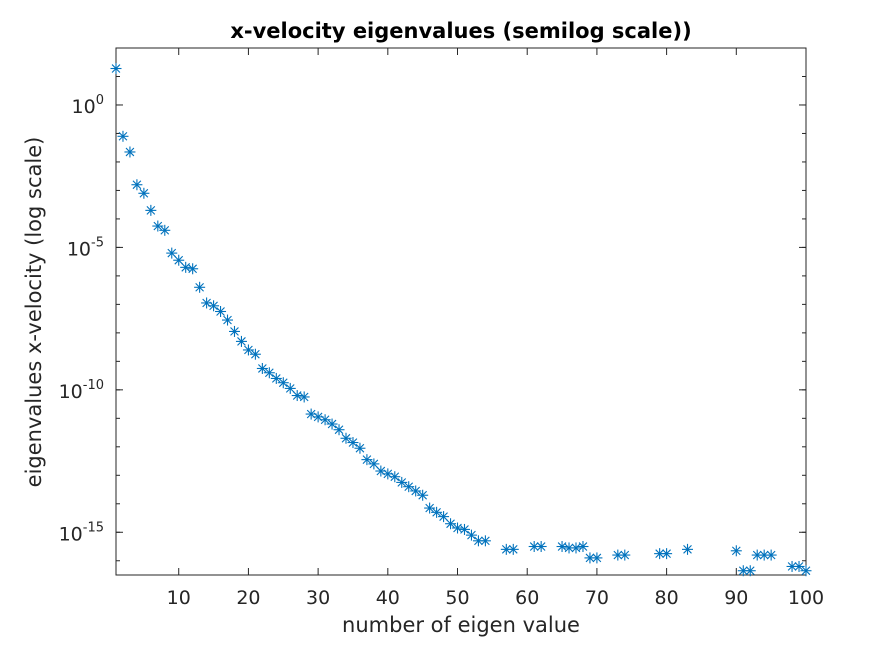  I want to click on x-axis-label: number of eigen value, so click(461, 625).